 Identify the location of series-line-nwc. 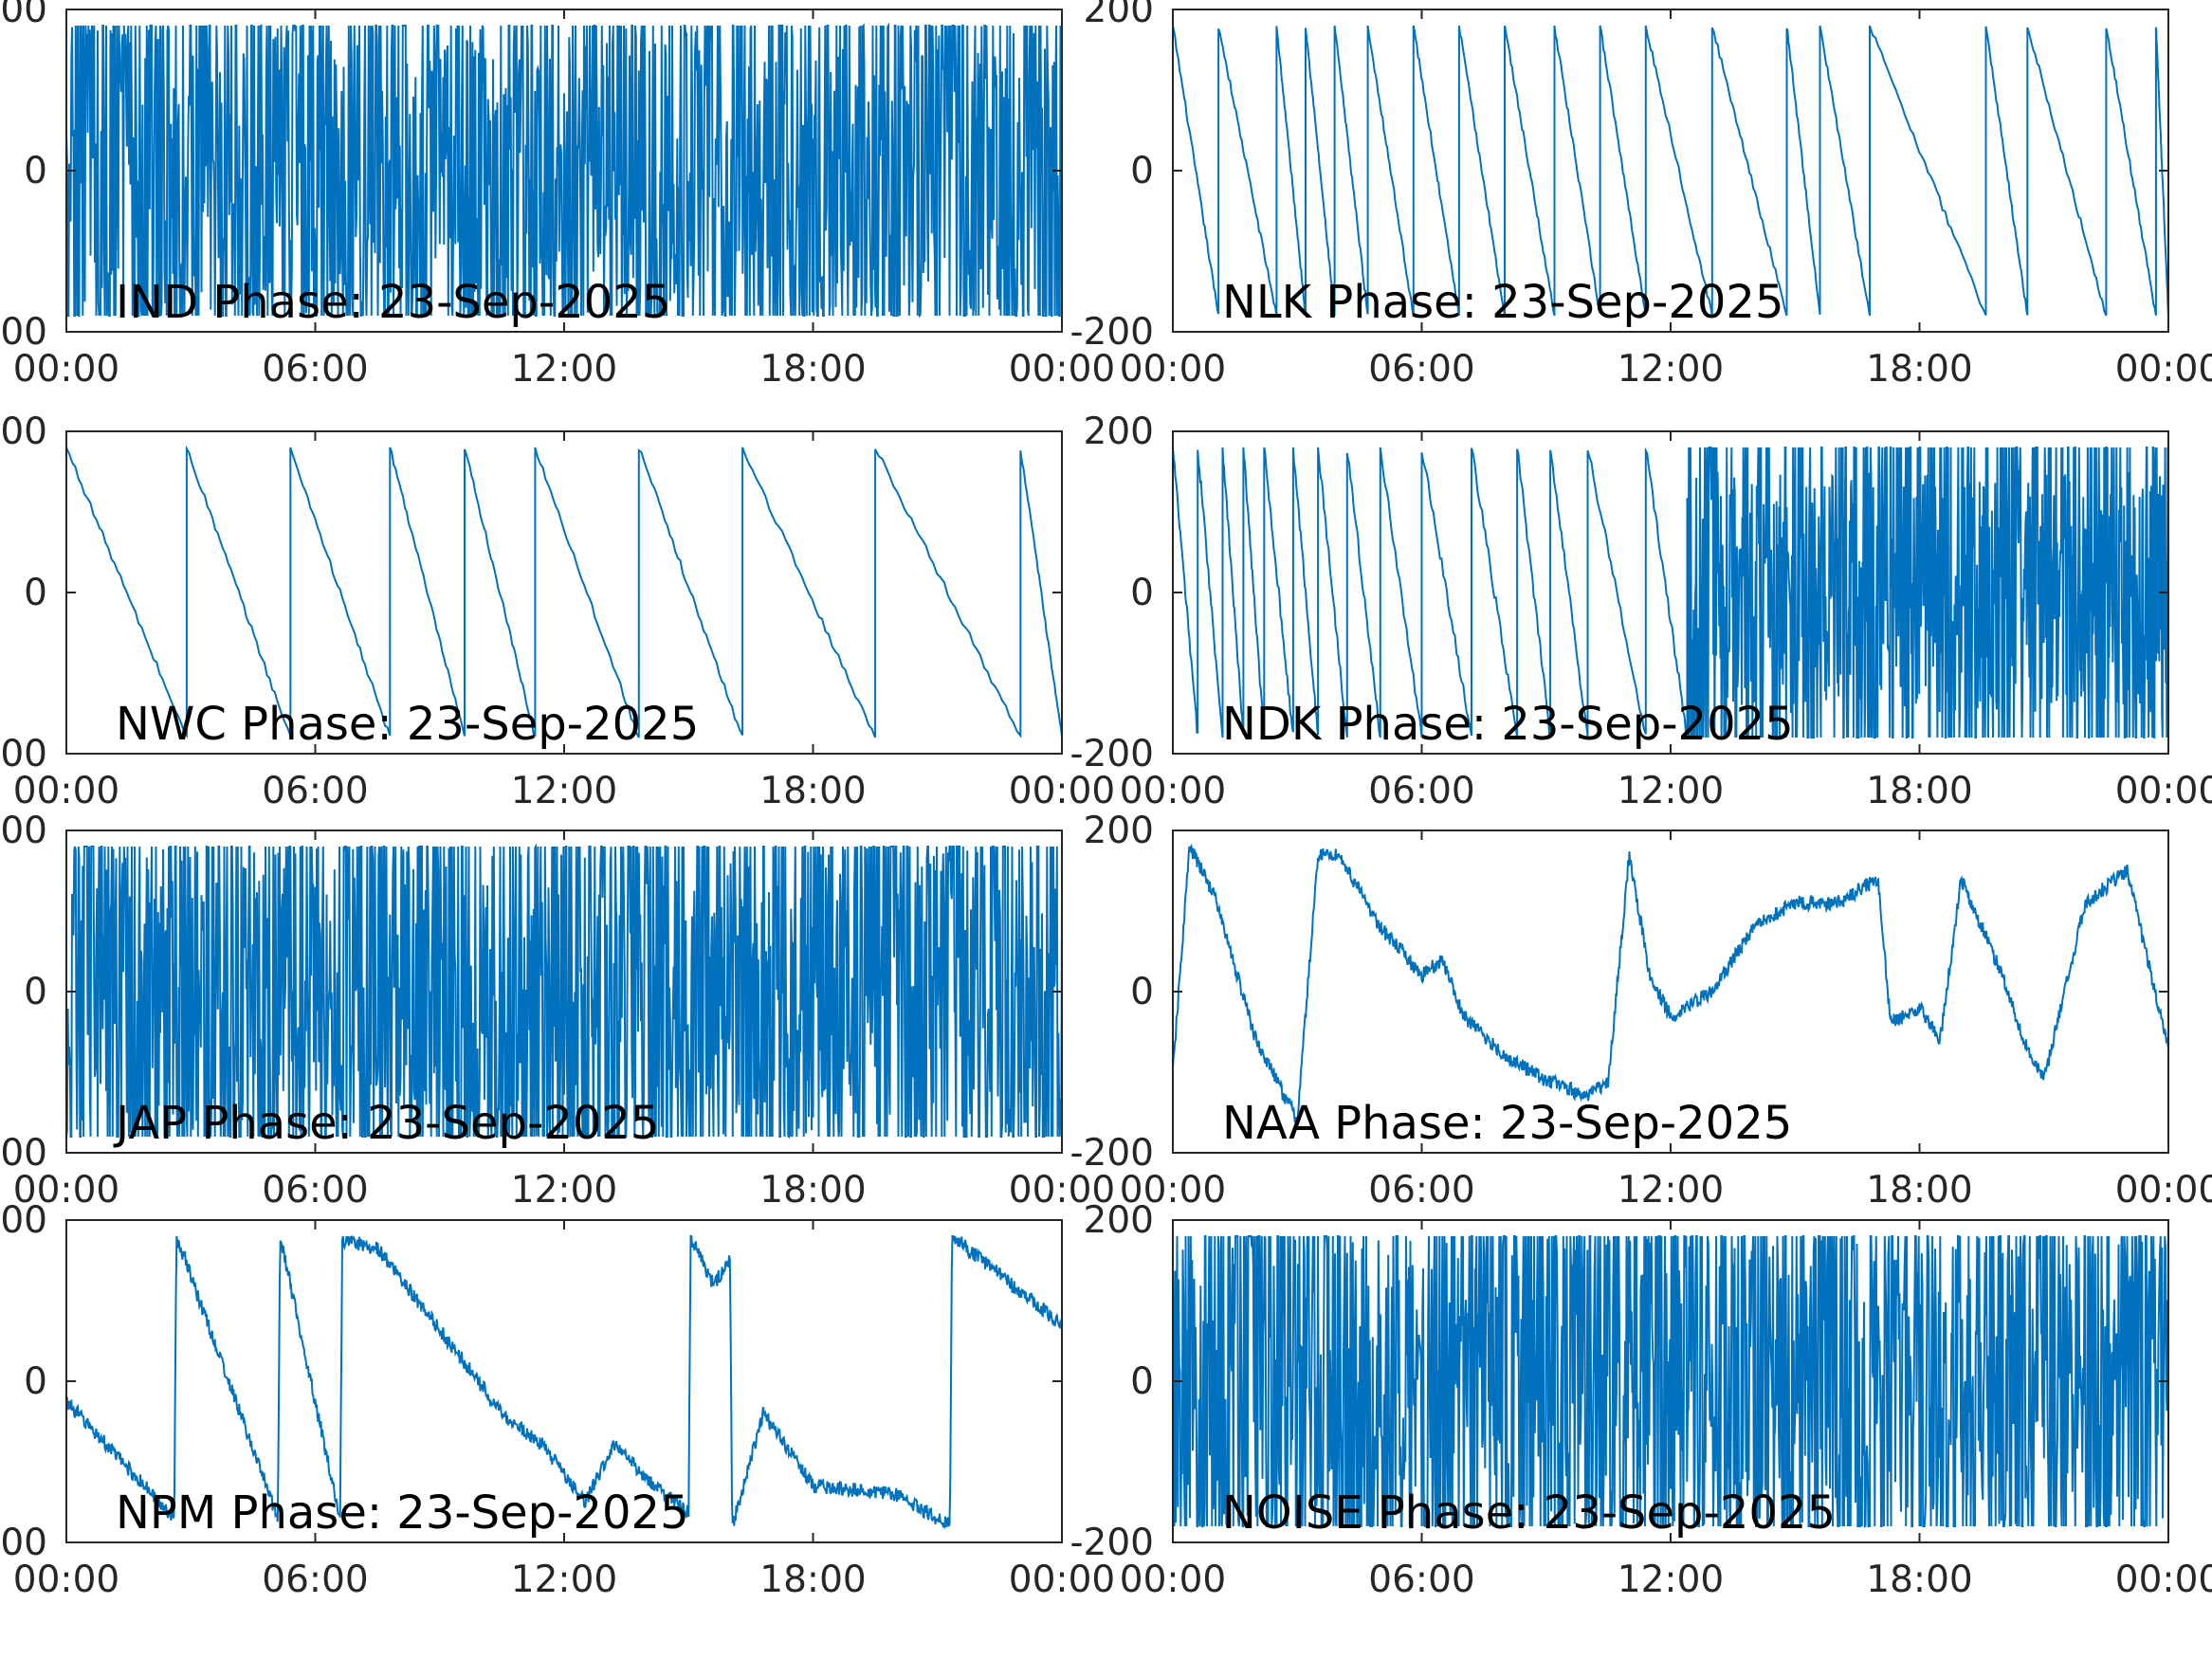
(564, 592).